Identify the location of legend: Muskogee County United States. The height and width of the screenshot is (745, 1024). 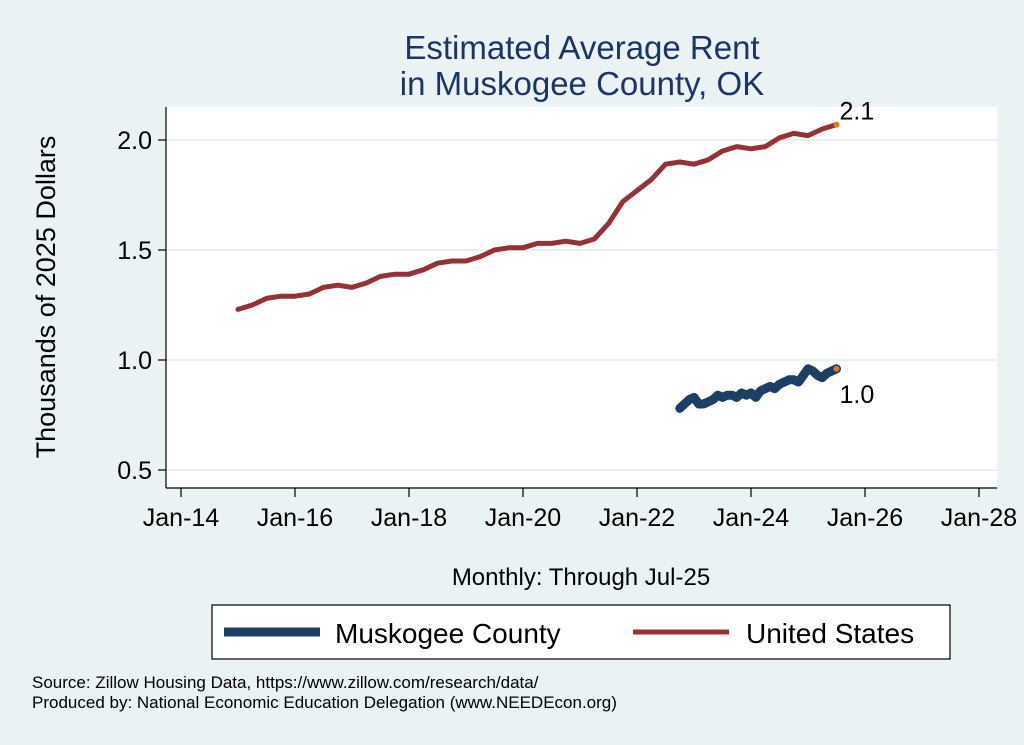
(581, 632).